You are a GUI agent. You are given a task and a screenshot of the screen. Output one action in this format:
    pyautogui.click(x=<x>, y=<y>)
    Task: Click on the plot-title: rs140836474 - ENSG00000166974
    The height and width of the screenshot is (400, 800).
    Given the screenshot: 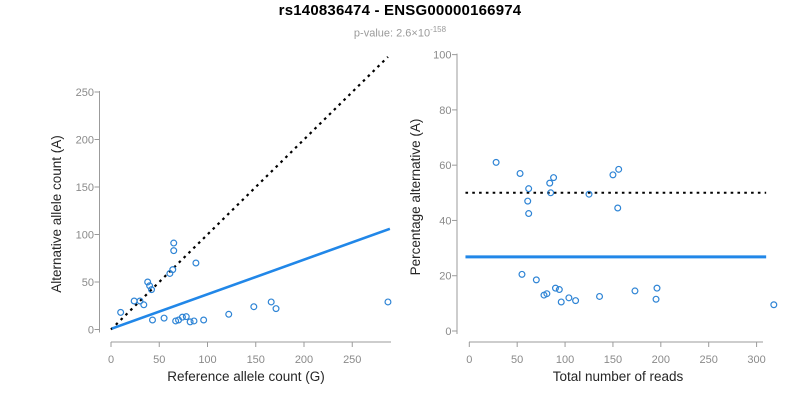 What is the action you would take?
    pyautogui.click(x=400, y=10)
    